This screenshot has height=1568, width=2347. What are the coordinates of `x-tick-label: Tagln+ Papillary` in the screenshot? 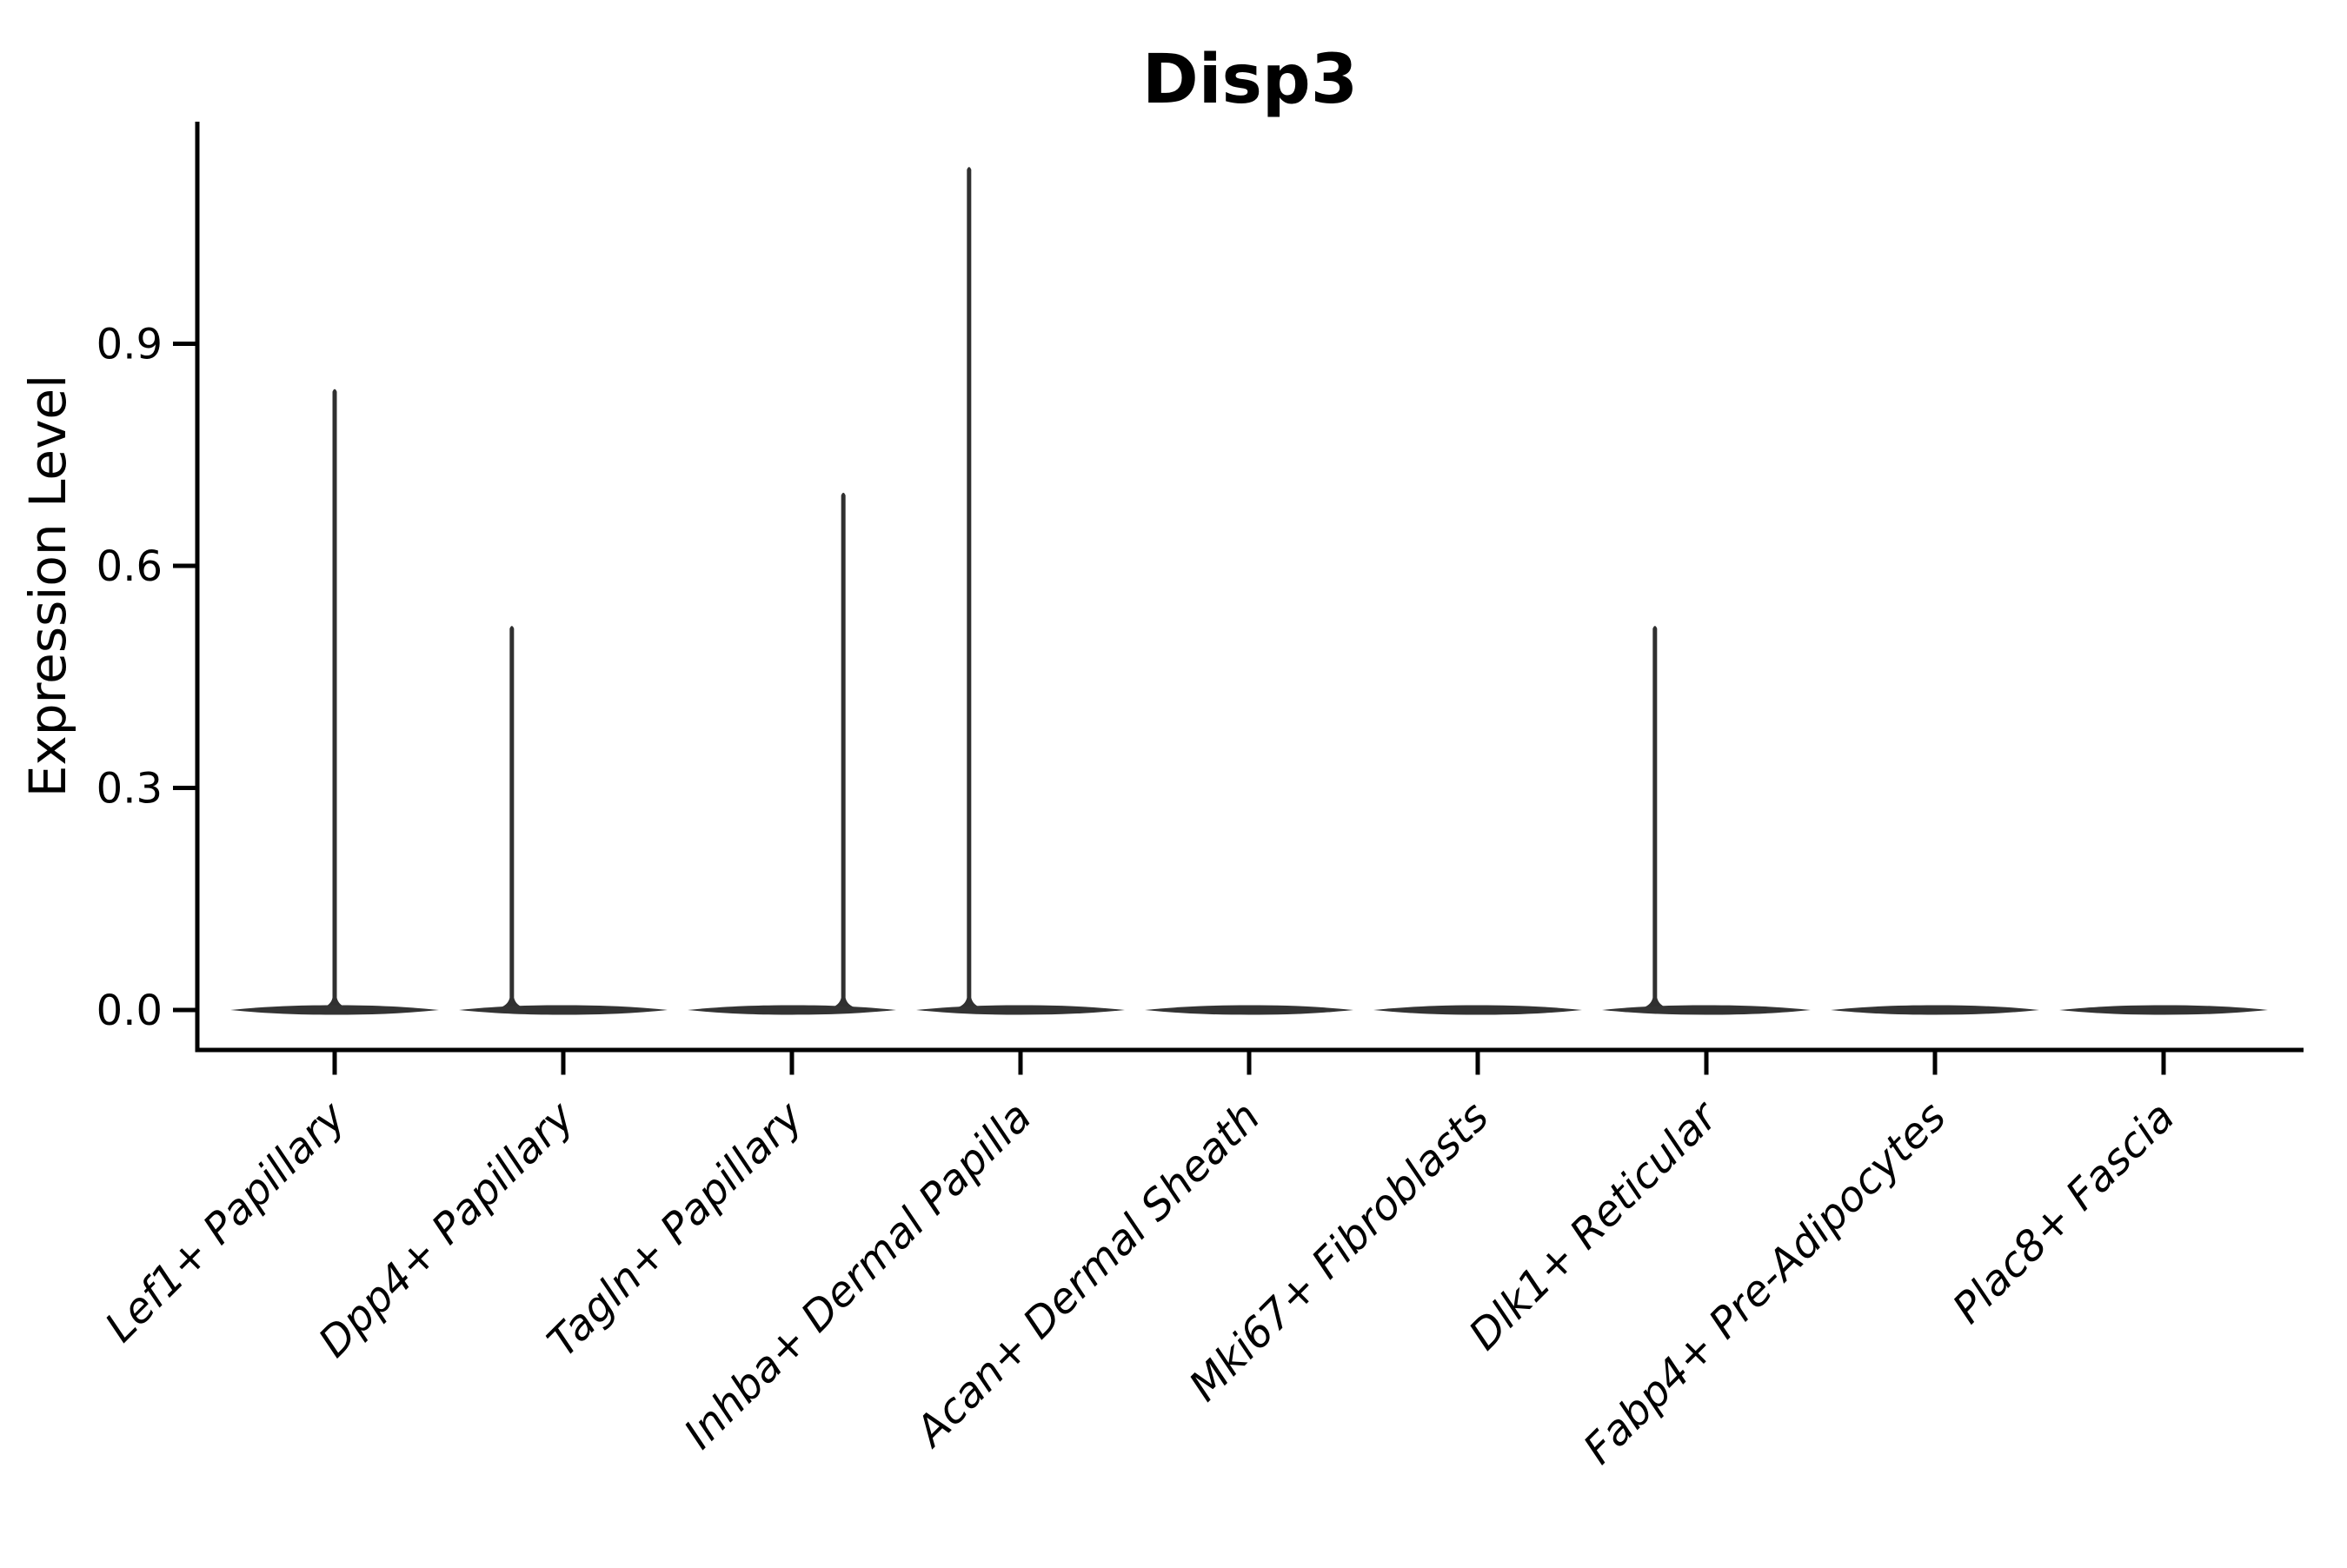 It's located at (675, 1229).